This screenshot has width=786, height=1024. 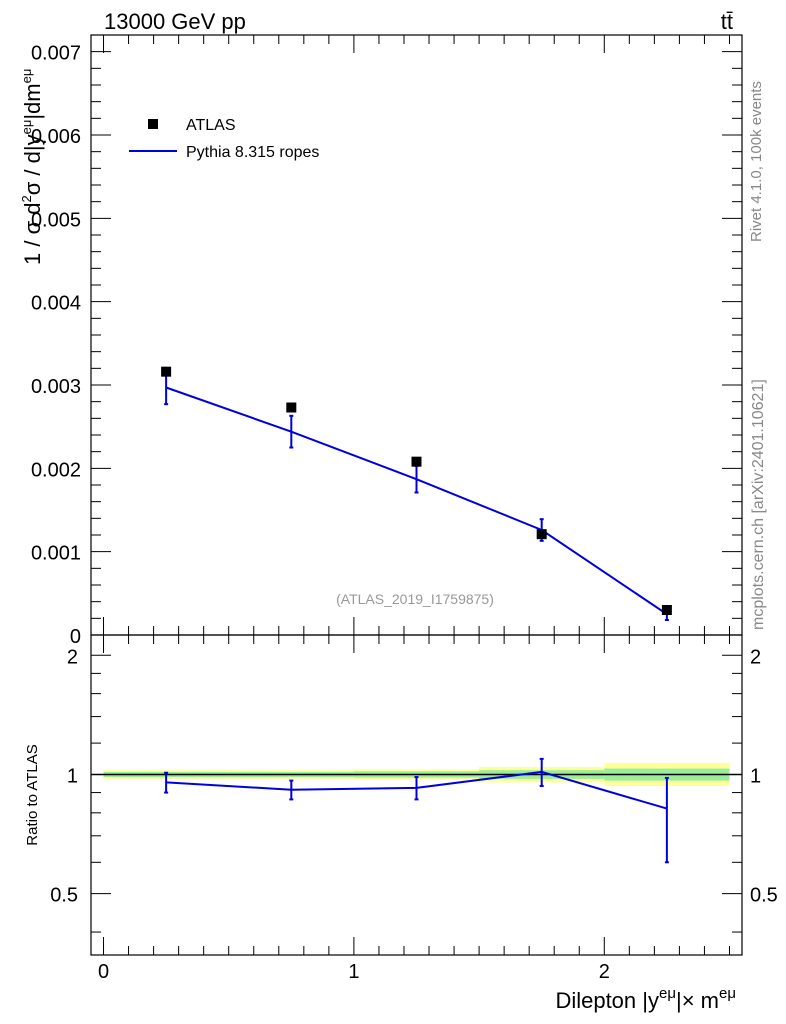 I want to click on ratio-y-tick-label-right: 2, so click(x=755, y=657).